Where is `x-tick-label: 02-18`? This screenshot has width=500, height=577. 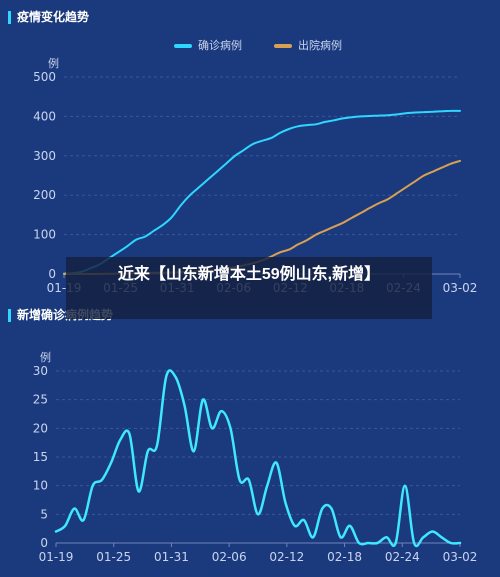
x-tick-label: 02-18 is located at coordinates (344, 557).